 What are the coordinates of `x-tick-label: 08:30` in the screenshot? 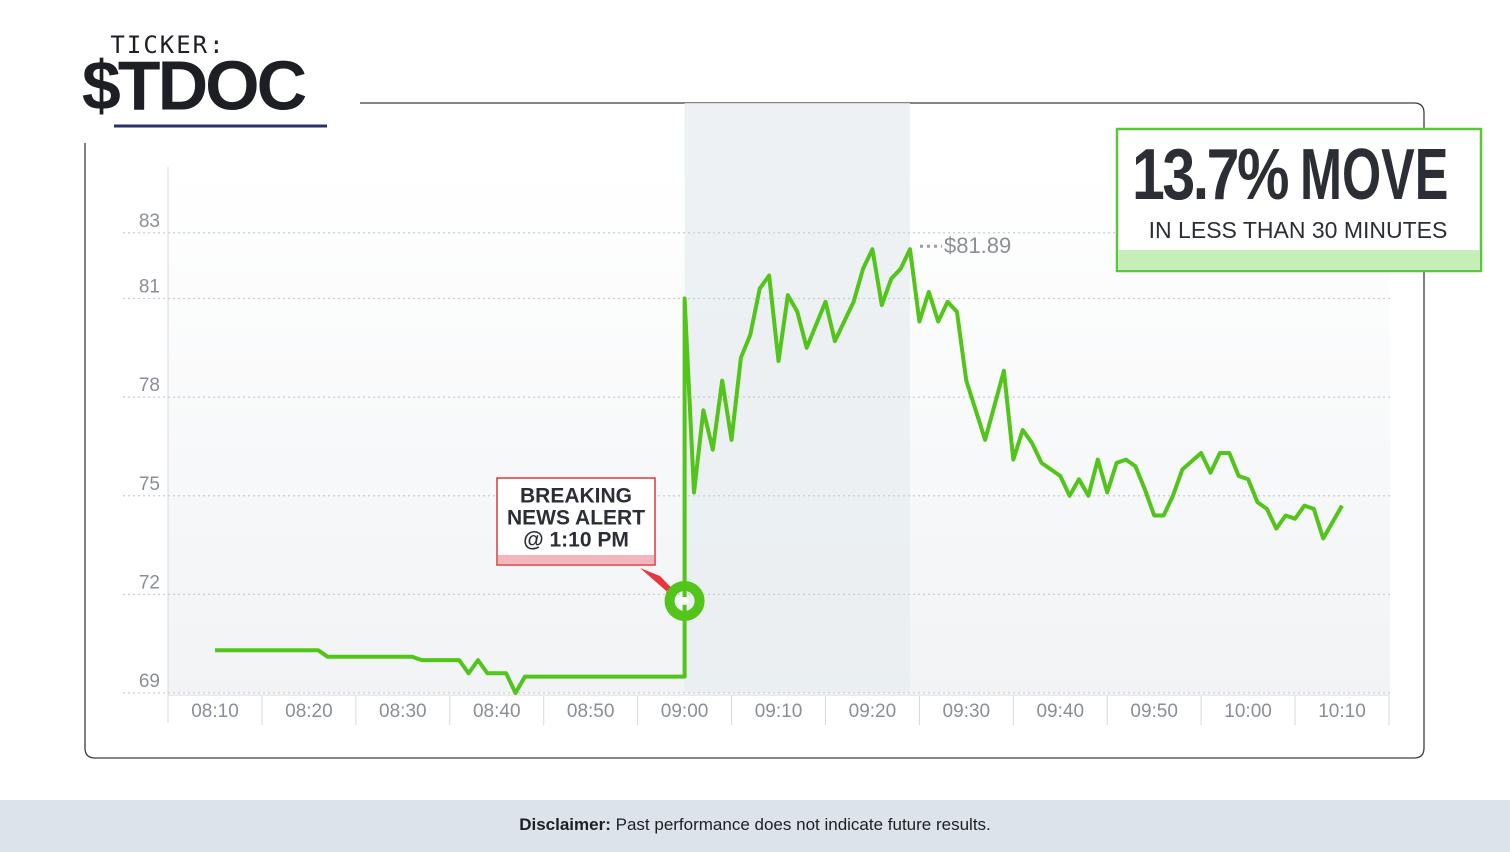 It's located at (403, 711).